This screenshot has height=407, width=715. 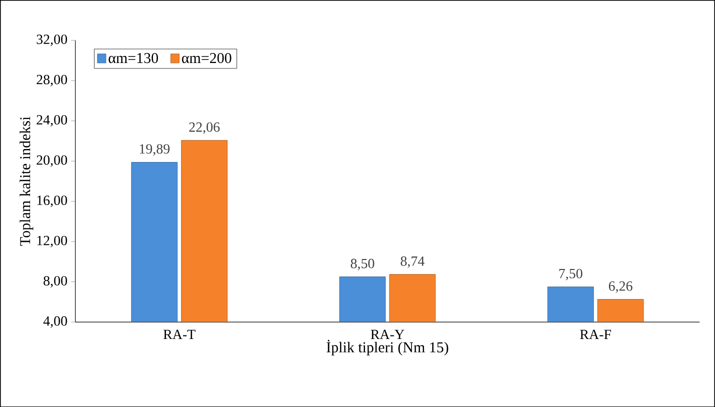 What do you see at coordinates (155, 150) in the screenshot?
I see `data-label: 19,89` at bounding box center [155, 150].